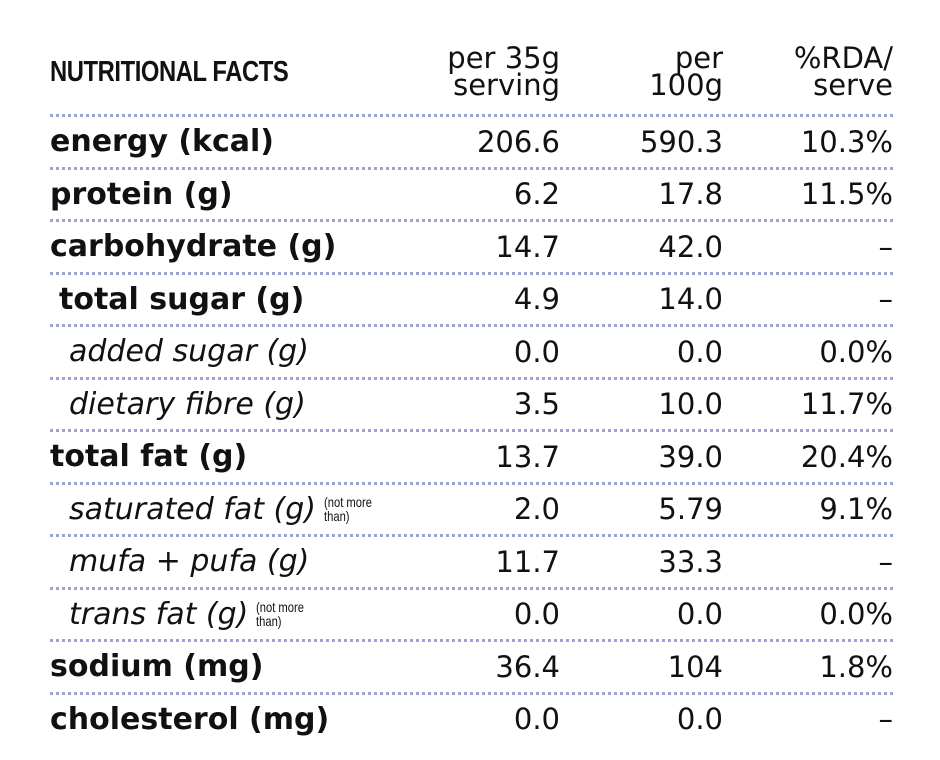  Describe the element at coordinates (471, 616) in the screenshot. I see `table-row: trans fat (g) (not more than) 0.0 0.0 0.0%` at that location.